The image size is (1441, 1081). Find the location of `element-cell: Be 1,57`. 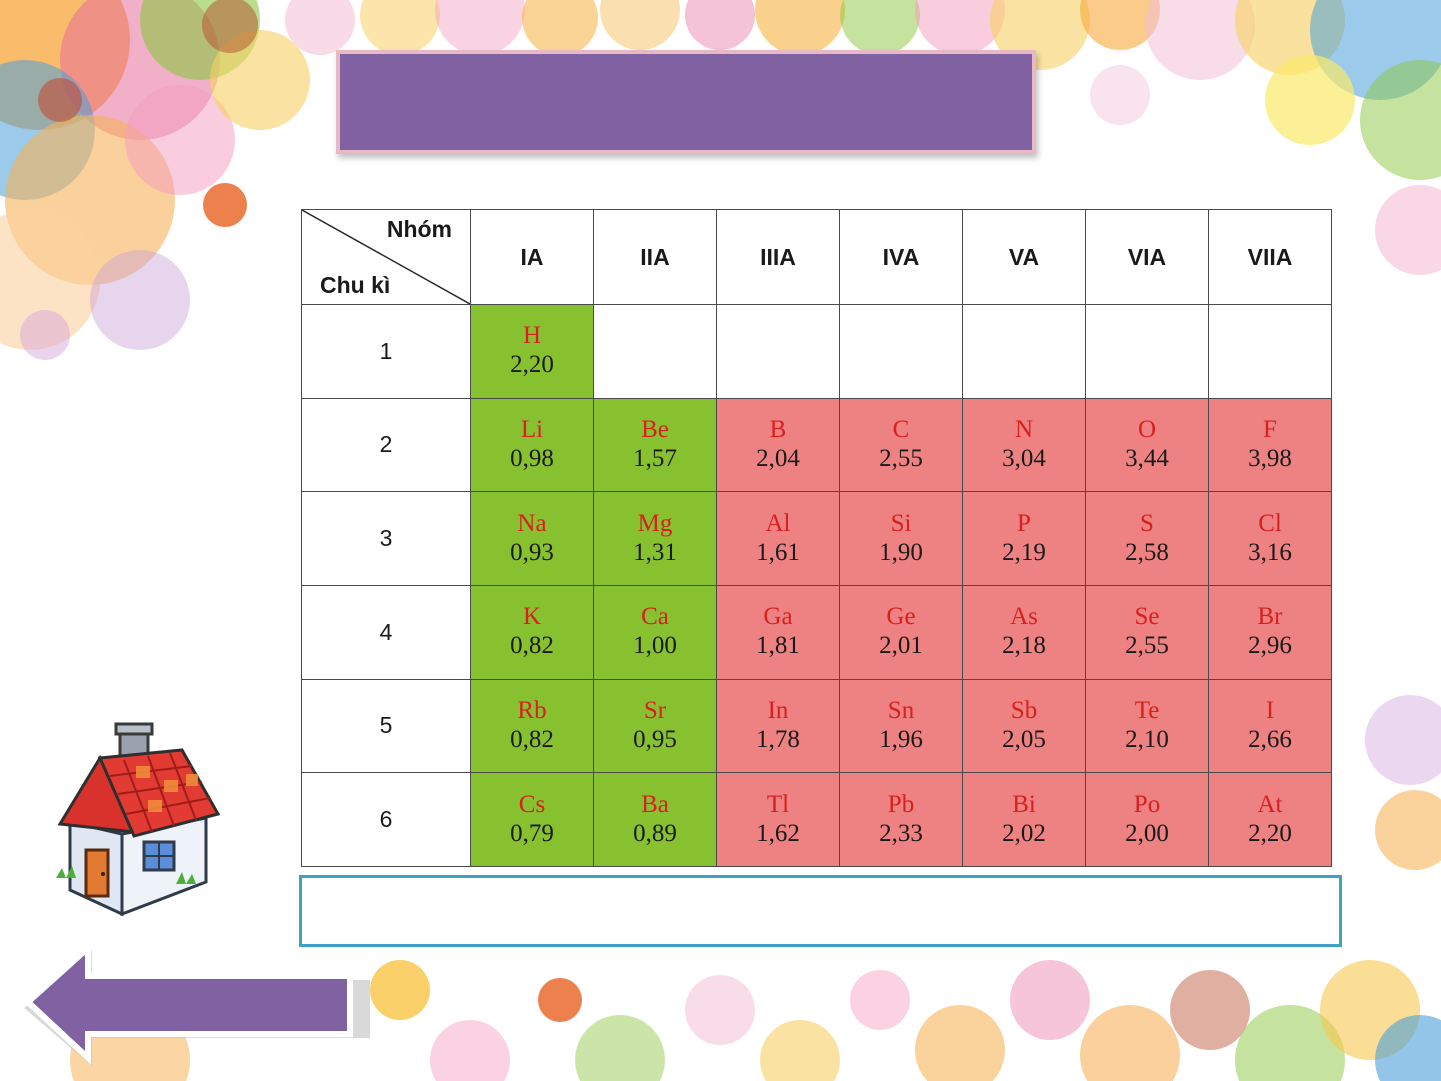

element-cell: Be 1,57 is located at coordinates (655, 445).